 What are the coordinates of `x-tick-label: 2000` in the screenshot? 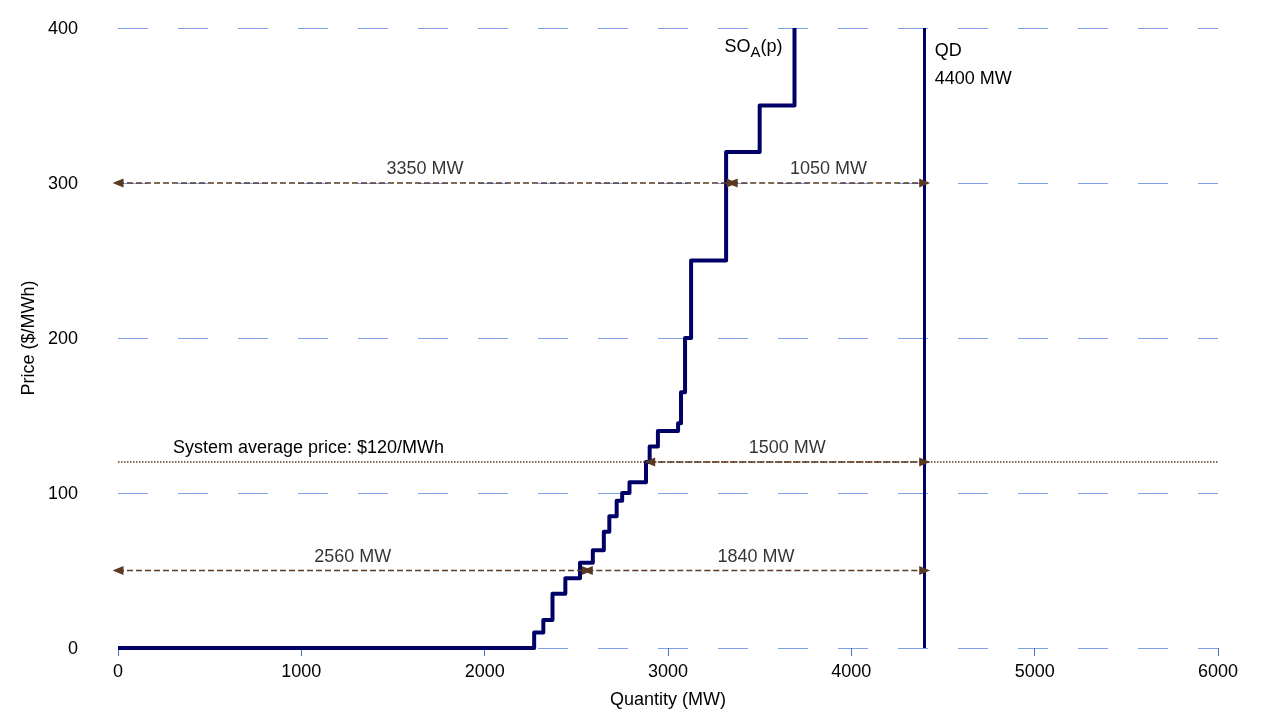 It's located at (484, 671).